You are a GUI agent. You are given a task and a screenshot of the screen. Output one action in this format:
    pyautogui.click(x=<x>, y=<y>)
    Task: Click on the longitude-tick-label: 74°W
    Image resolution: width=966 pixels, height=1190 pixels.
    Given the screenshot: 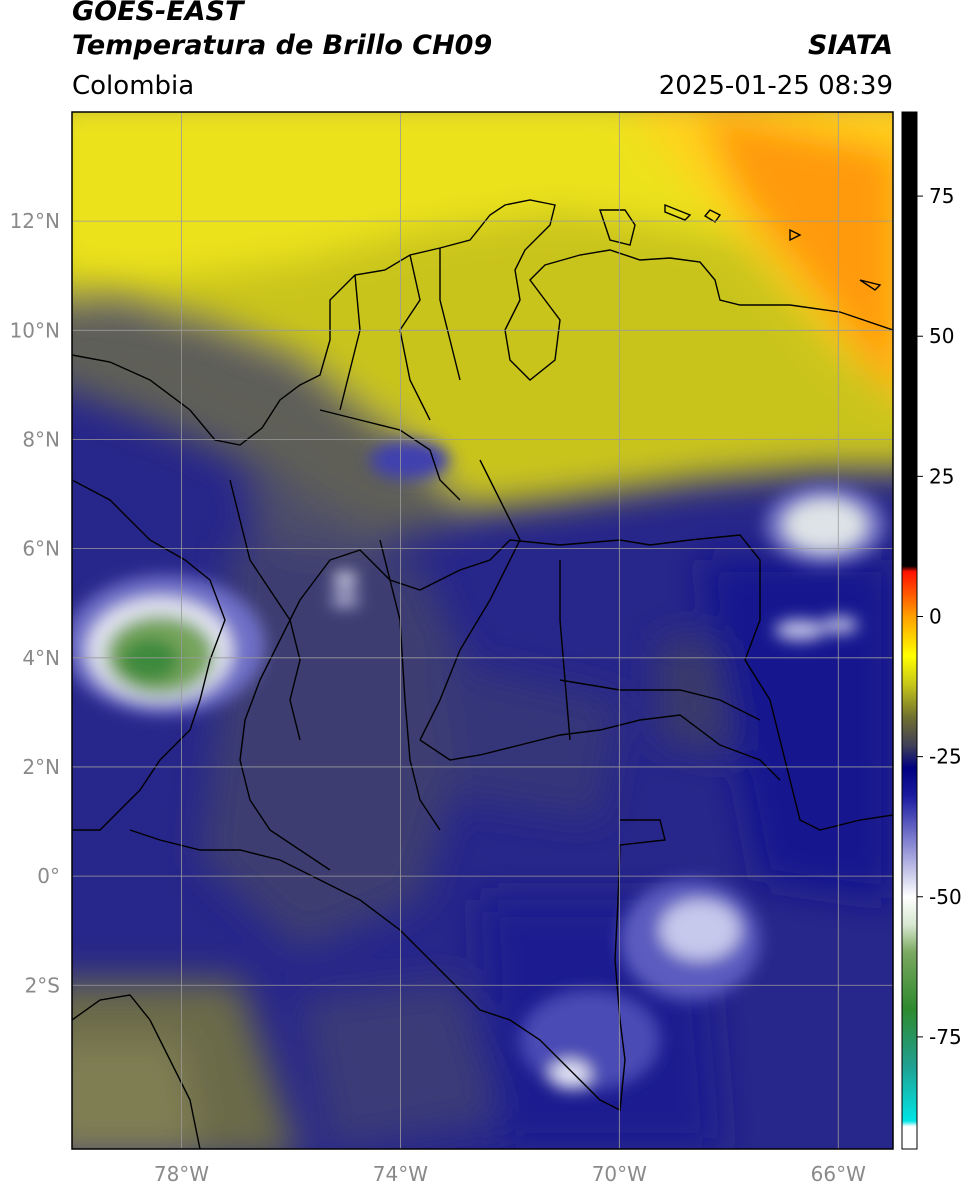 What is the action you would take?
    pyautogui.click(x=400, y=1174)
    